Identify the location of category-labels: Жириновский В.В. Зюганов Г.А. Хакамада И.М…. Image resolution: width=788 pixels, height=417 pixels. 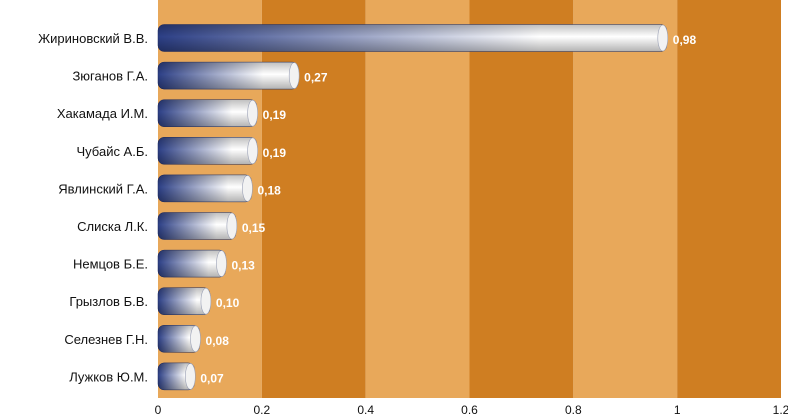
(93, 207).